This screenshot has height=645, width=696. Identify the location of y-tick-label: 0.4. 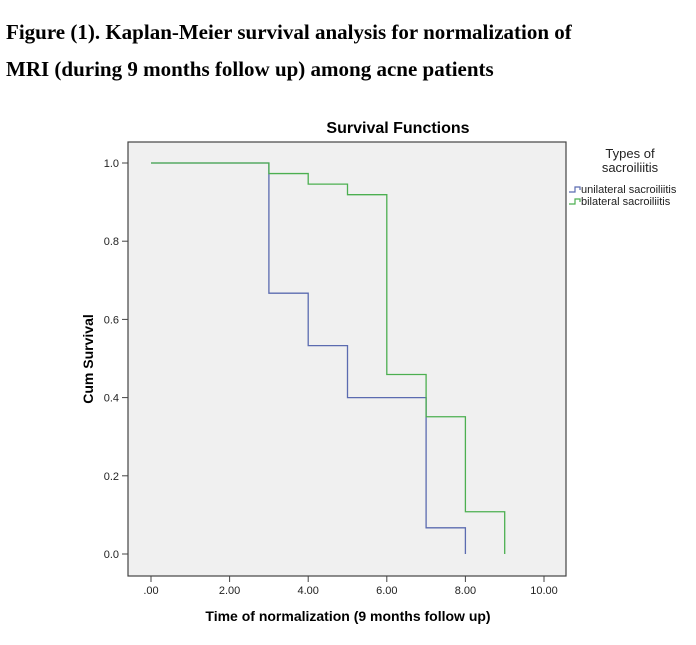
(111, 399).